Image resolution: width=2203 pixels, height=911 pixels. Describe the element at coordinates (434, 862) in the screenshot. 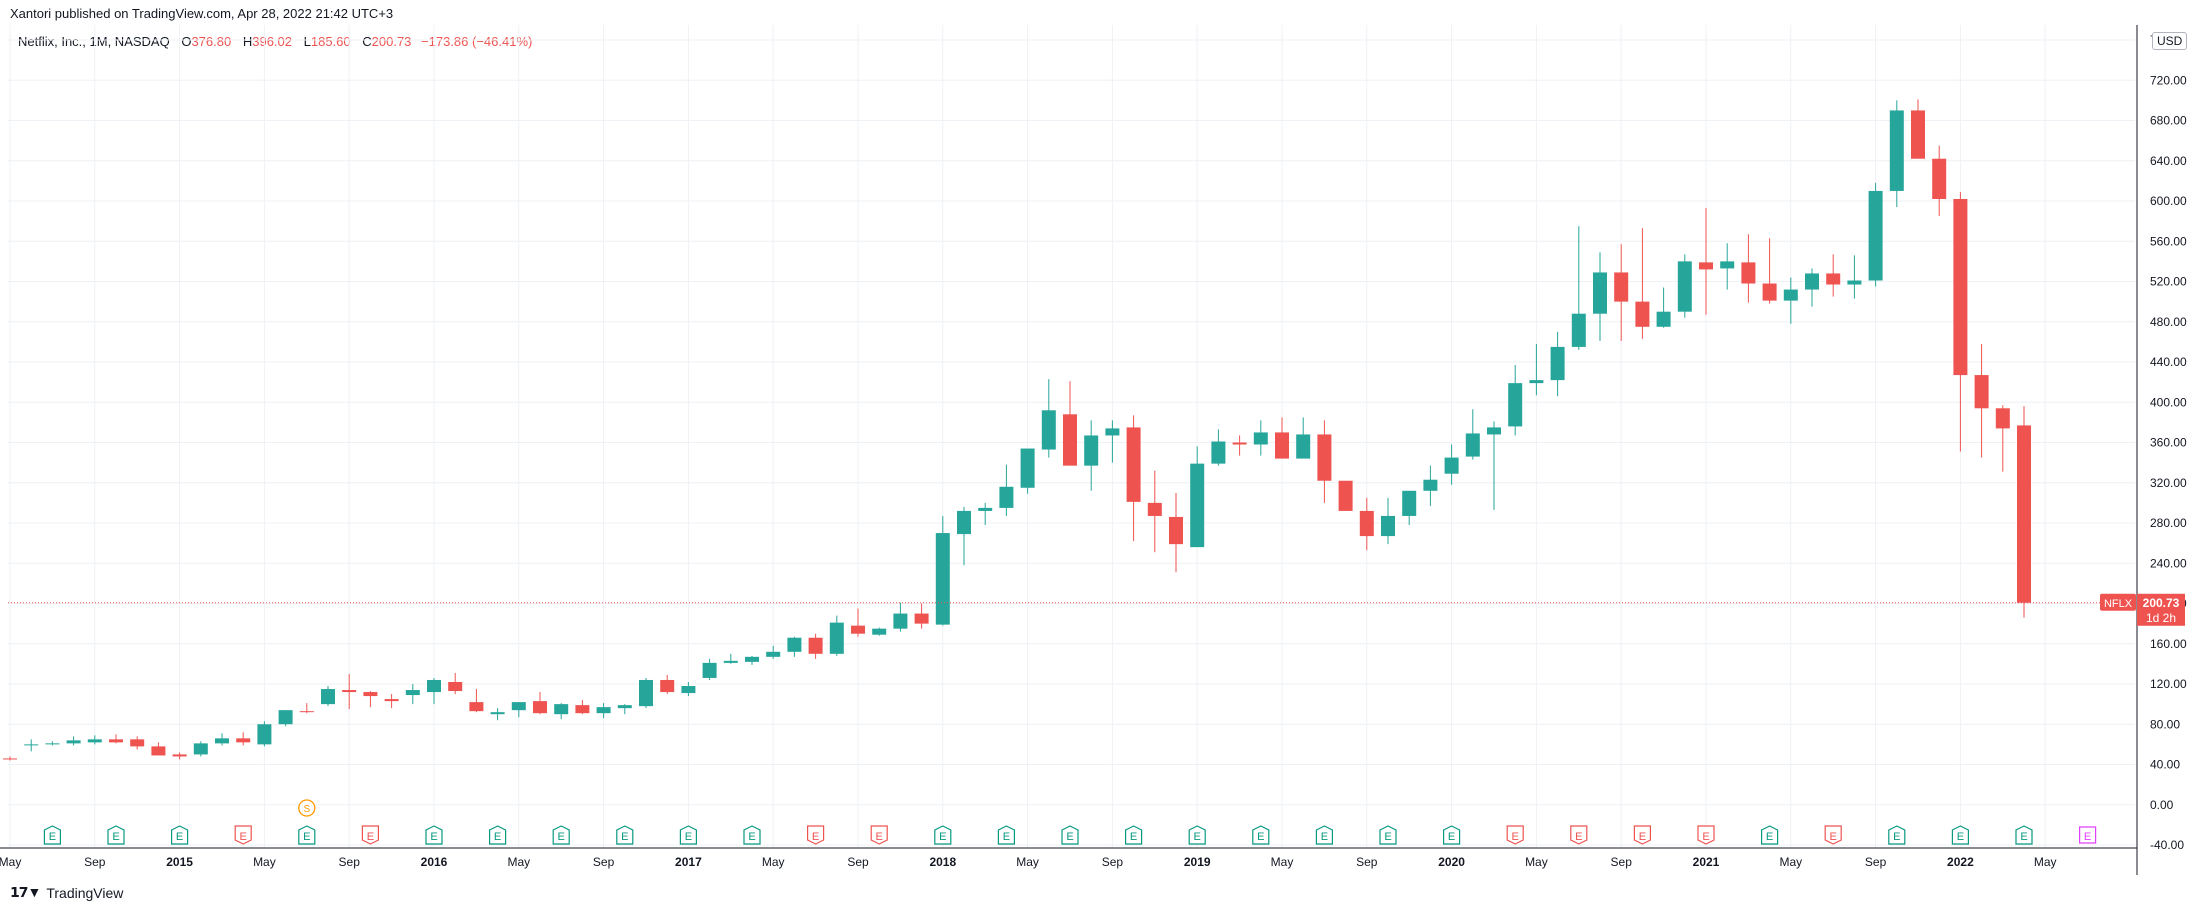

I see `x-tick-label: 2016` at that location.